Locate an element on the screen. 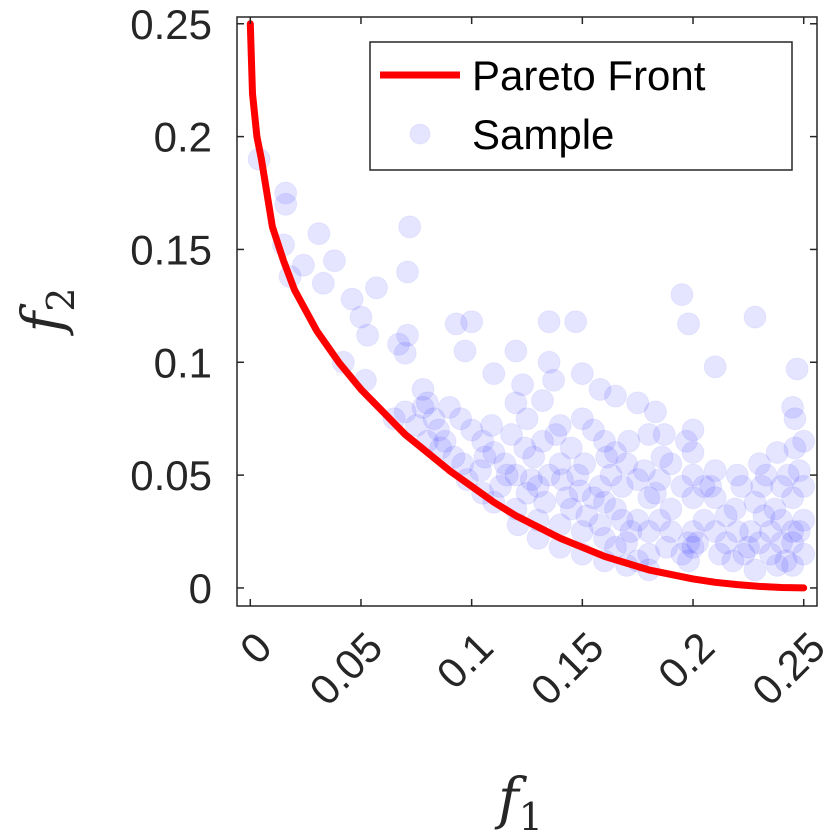 This screenshot has height=836, width=832. y-axis-title: f2 is located at coordinates (47, 312).